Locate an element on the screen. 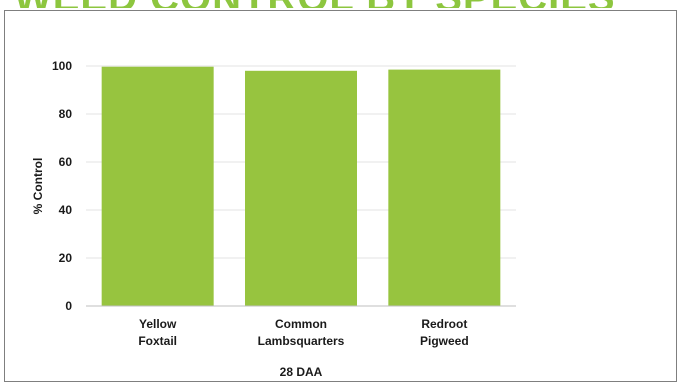 The image size is (683, 385). banner-title: WEED CONTROL BY SPECIES is located at coordinates (315, 4).